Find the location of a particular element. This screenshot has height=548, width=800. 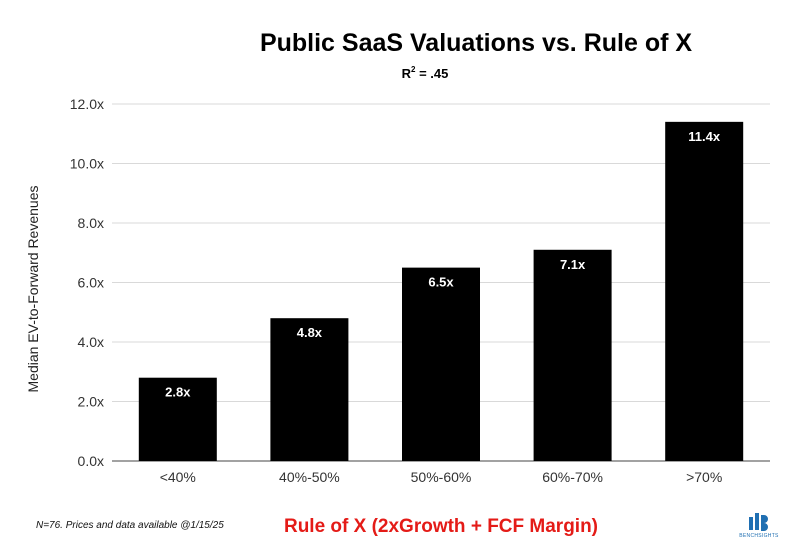

chart-subtitle: R2 = .45 is located at coordinates (425, 73).